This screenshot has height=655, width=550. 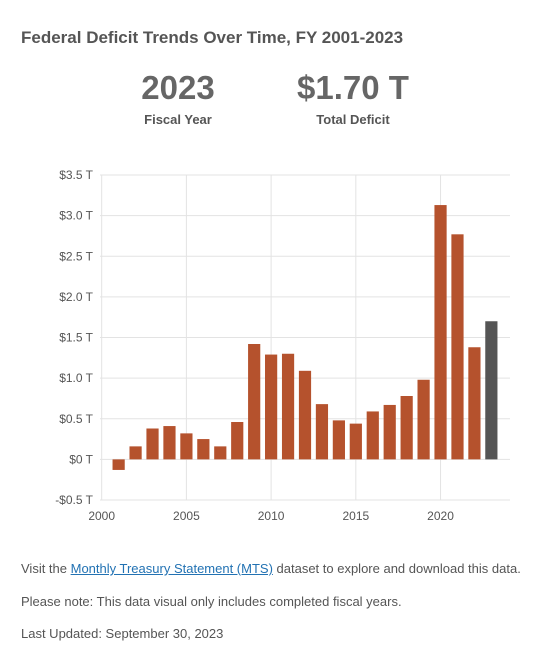 What do you see at coordinates (81, 459) in the screenshot?
I see `y-tick-label: $0 T` at bounding box center [81, 459].